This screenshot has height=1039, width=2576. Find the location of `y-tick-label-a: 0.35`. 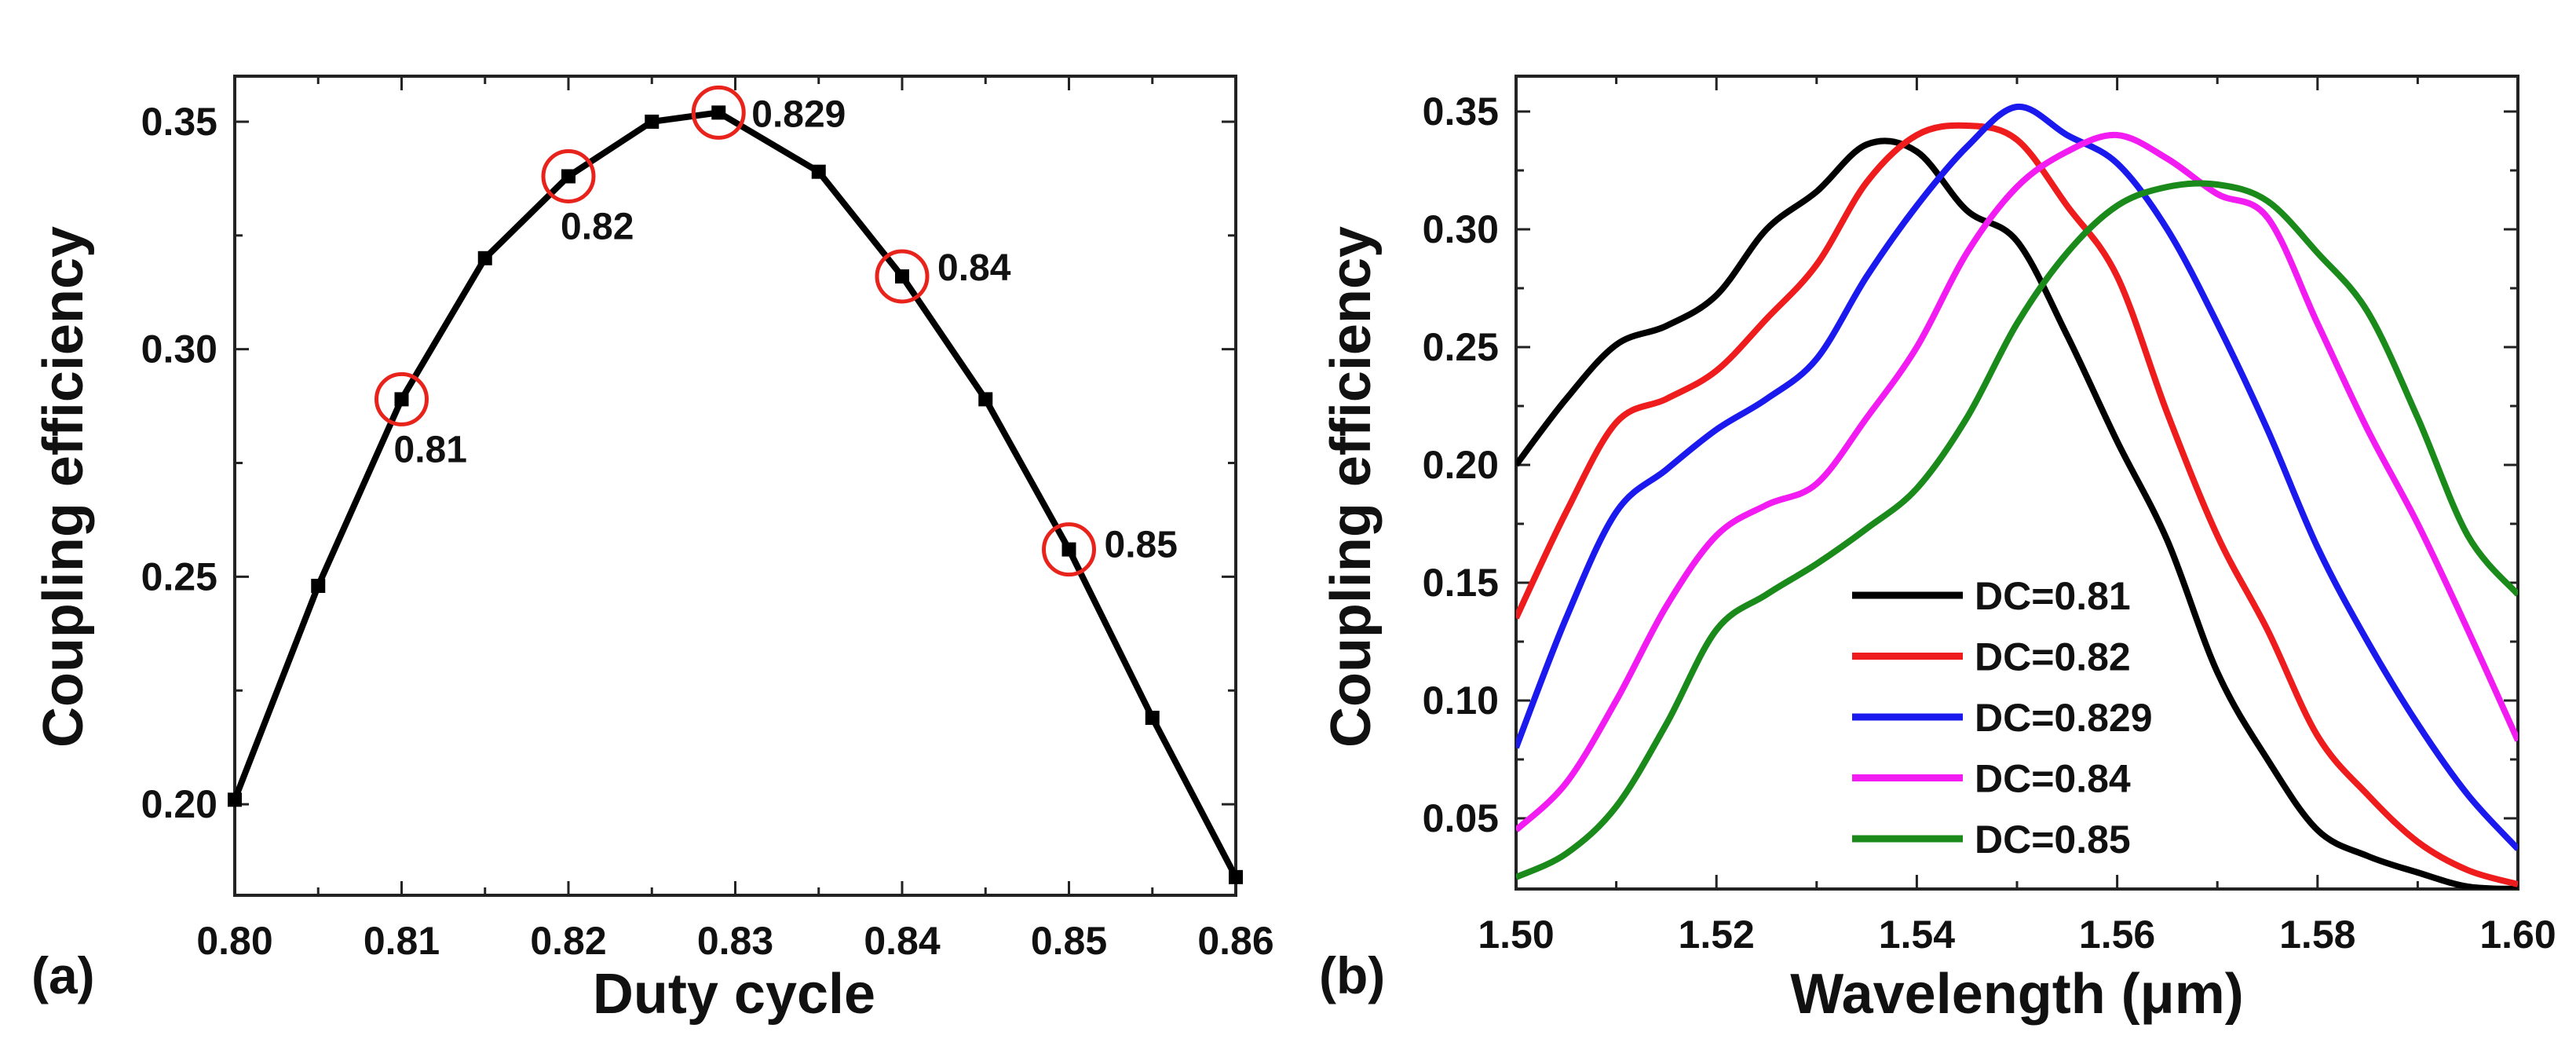

y-tick-label-a: 0.35 is located at coordinates (179, 122).